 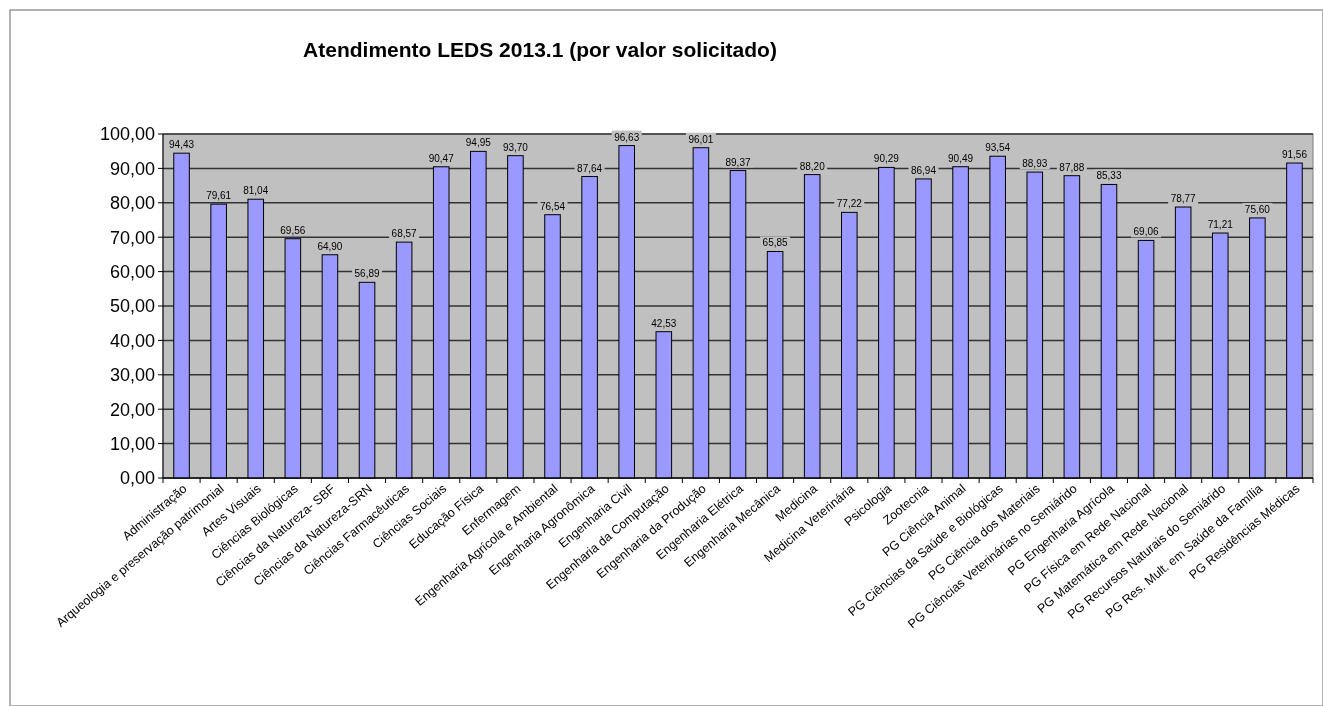 What do you see at coordinates (132, 271) in the screenshot?
I see `y-tick-label: 60,00` at bounding box center [132, 271].